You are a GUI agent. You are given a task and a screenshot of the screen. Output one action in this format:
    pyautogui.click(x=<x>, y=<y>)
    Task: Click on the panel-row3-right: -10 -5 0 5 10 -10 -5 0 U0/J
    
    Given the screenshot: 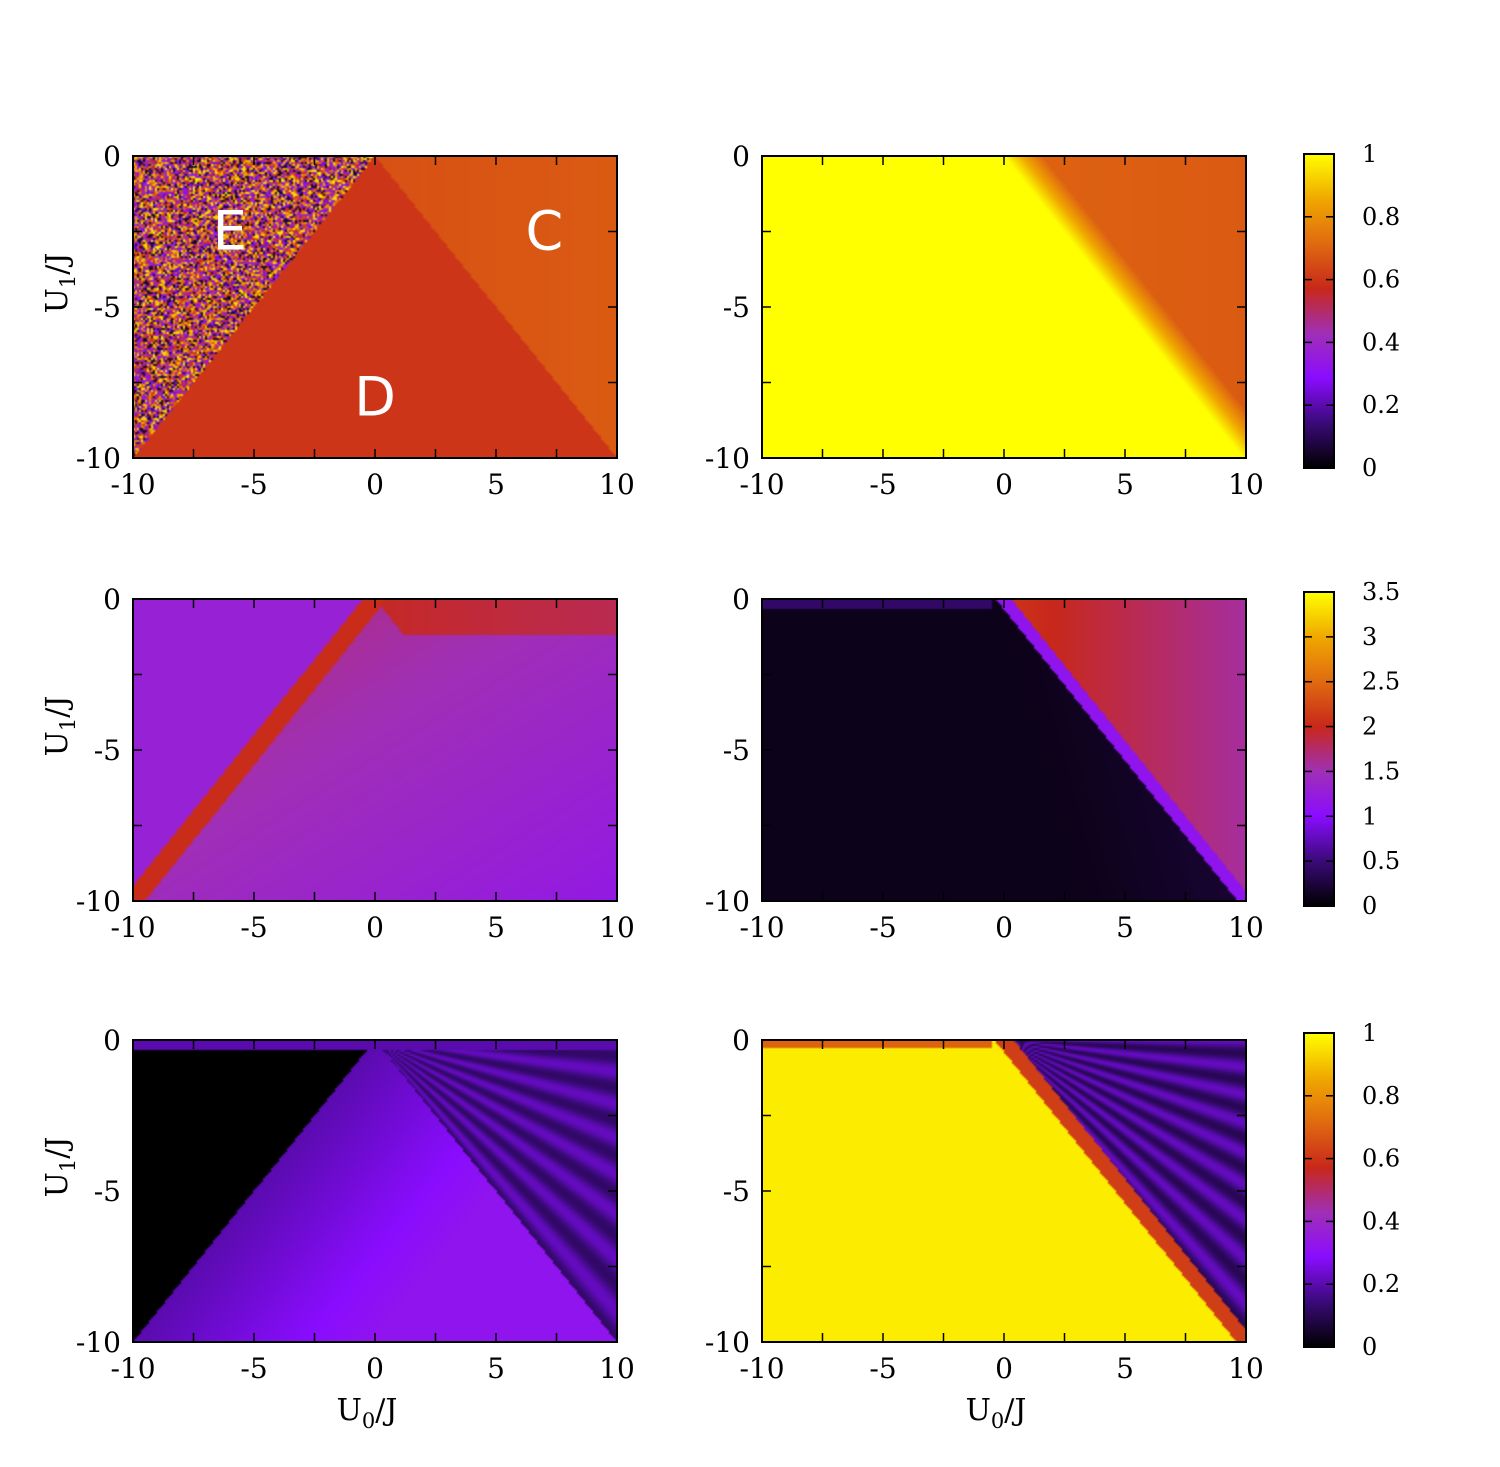 What is the action you would take?
    pyautogui.click(x=984, y=1228)
    